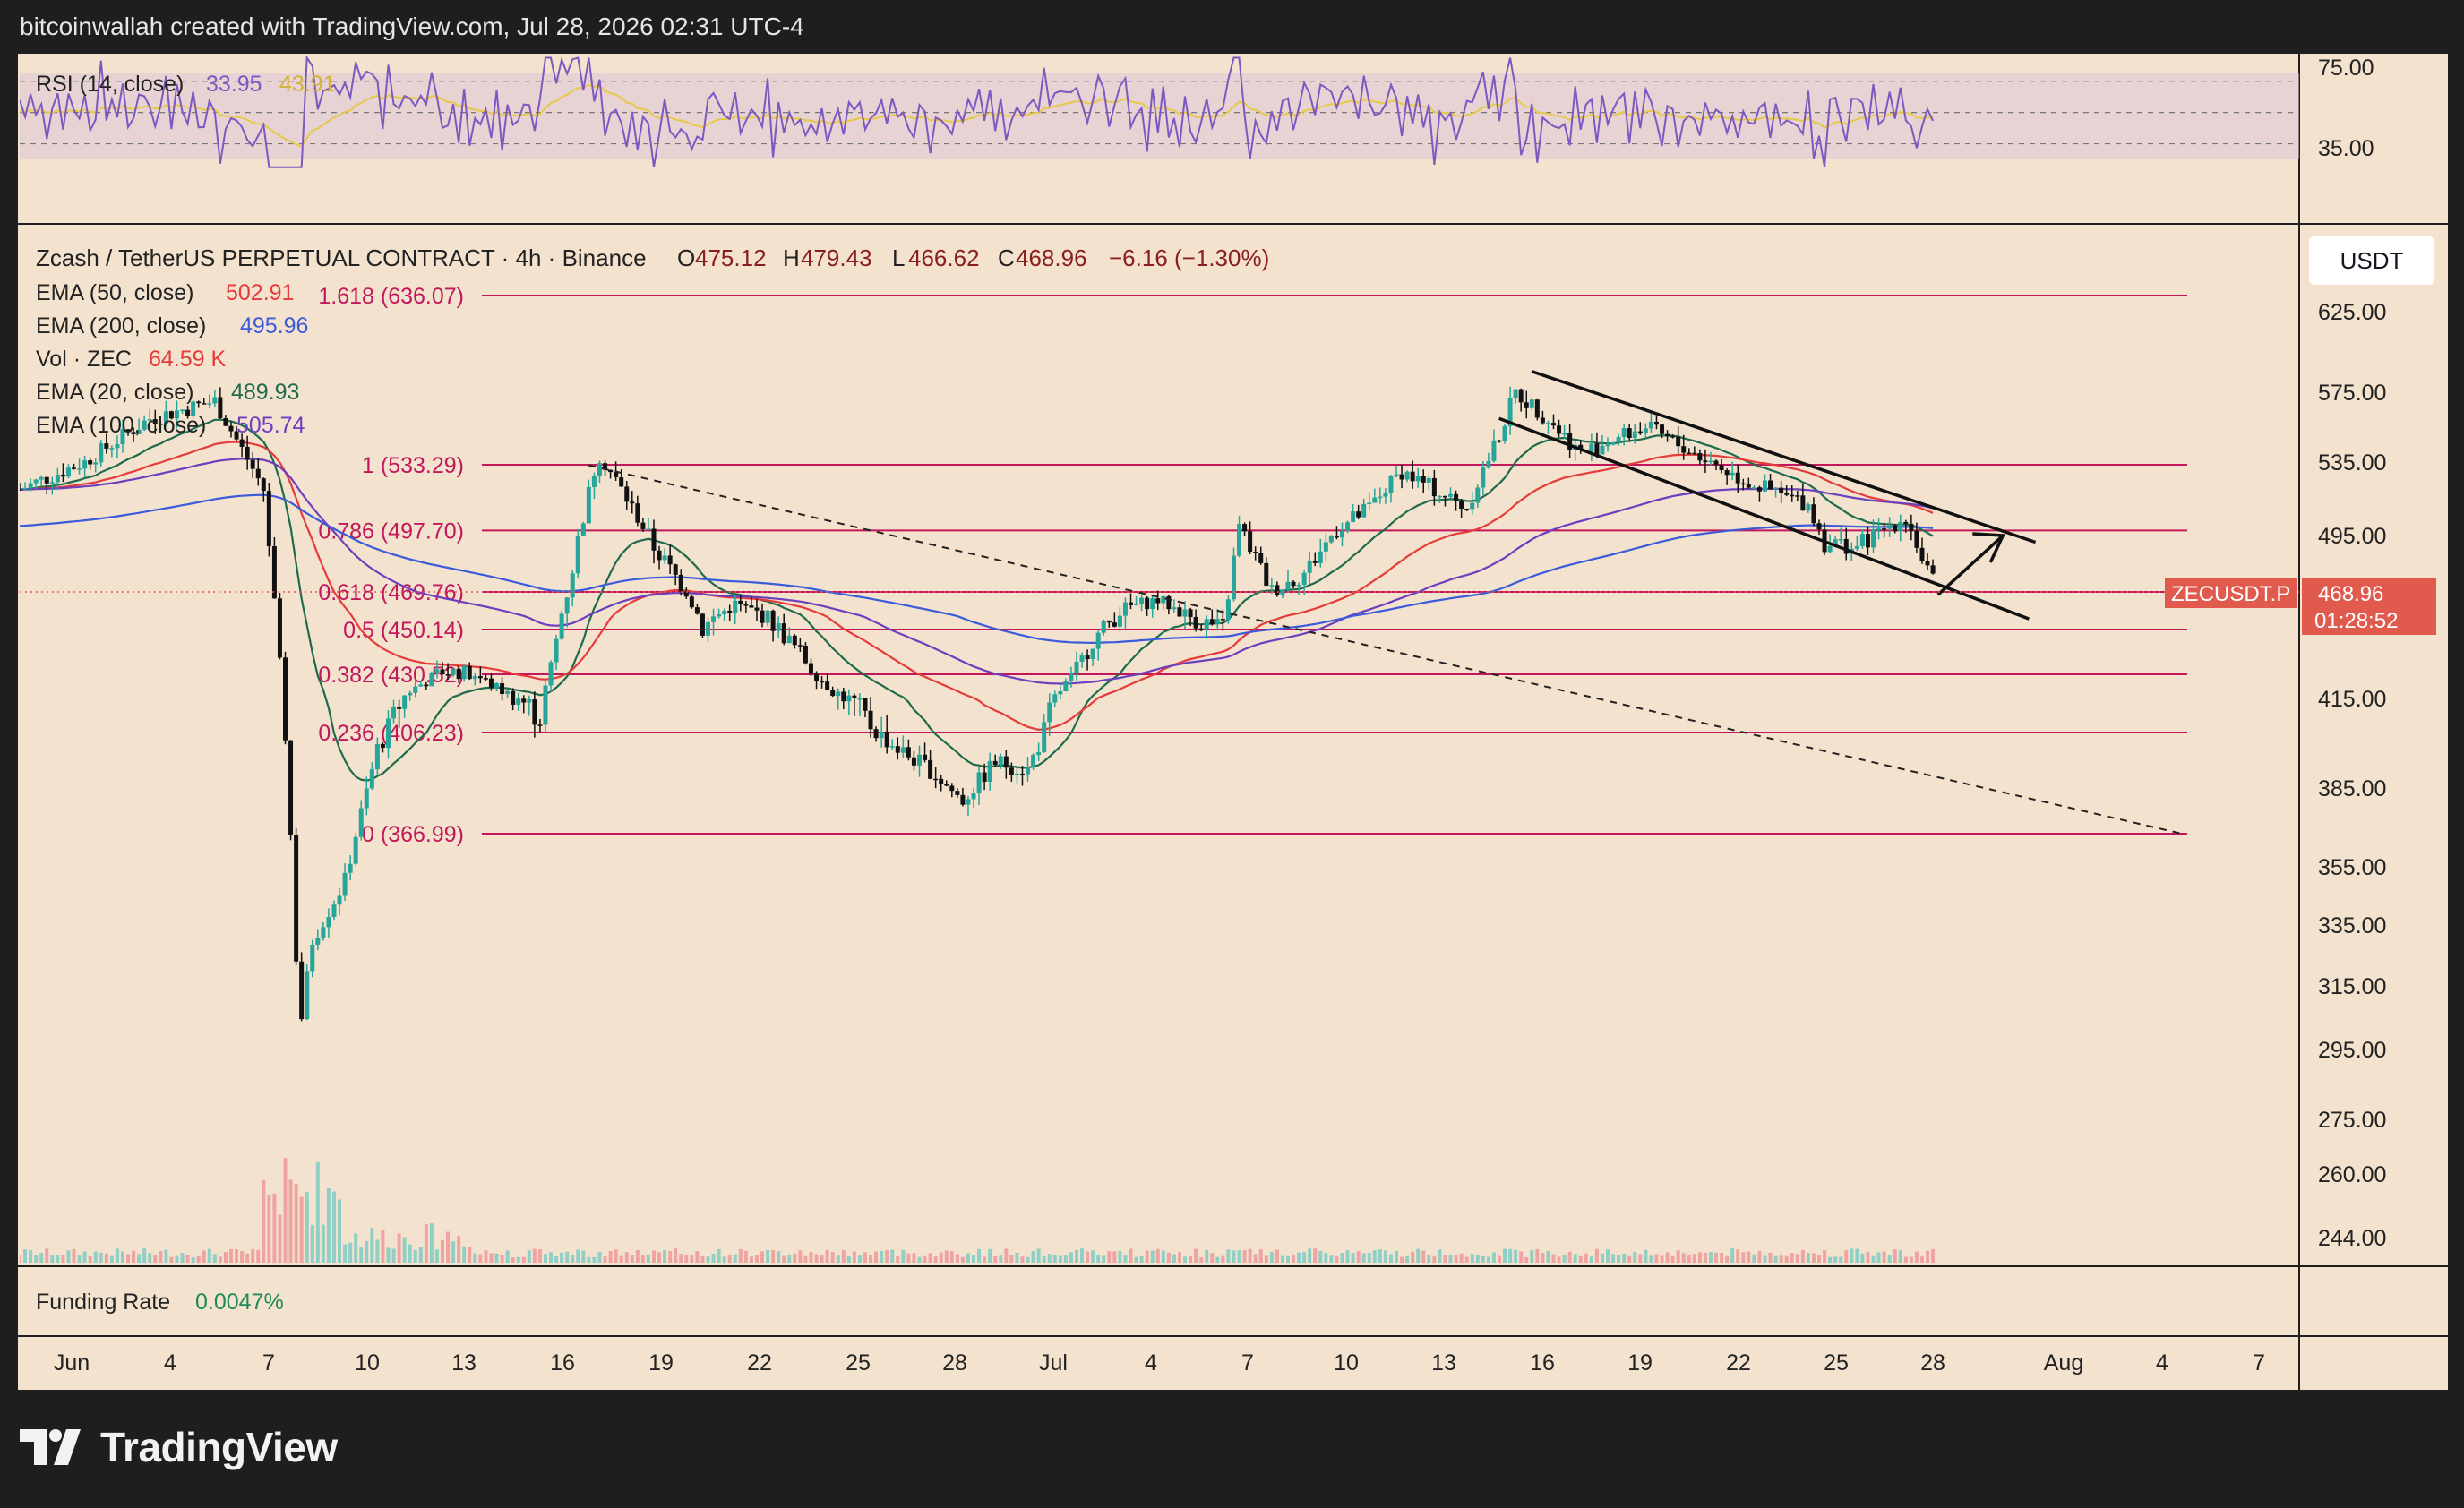 The width and height of the screenshot is (2464, 1508). Describe the element at coordinates (121, 425) in the screenshot. I see `indicator-ema100-label: EMA (100, close)` at that location.